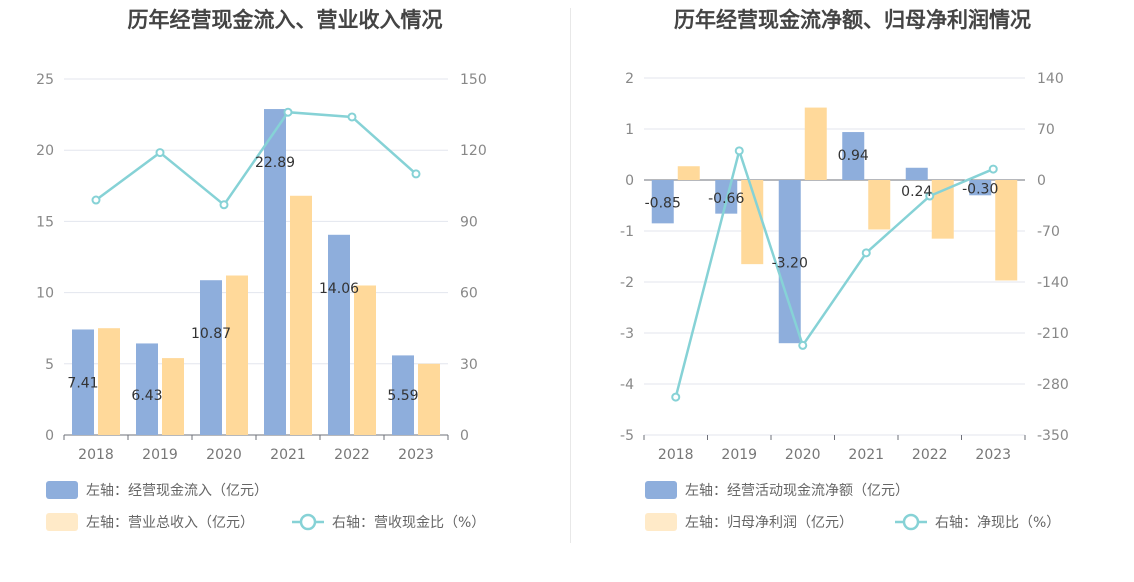 The height and width of the screenshot is (582, 1134). I want to click on data-label: 0.94, so click(853, 156).